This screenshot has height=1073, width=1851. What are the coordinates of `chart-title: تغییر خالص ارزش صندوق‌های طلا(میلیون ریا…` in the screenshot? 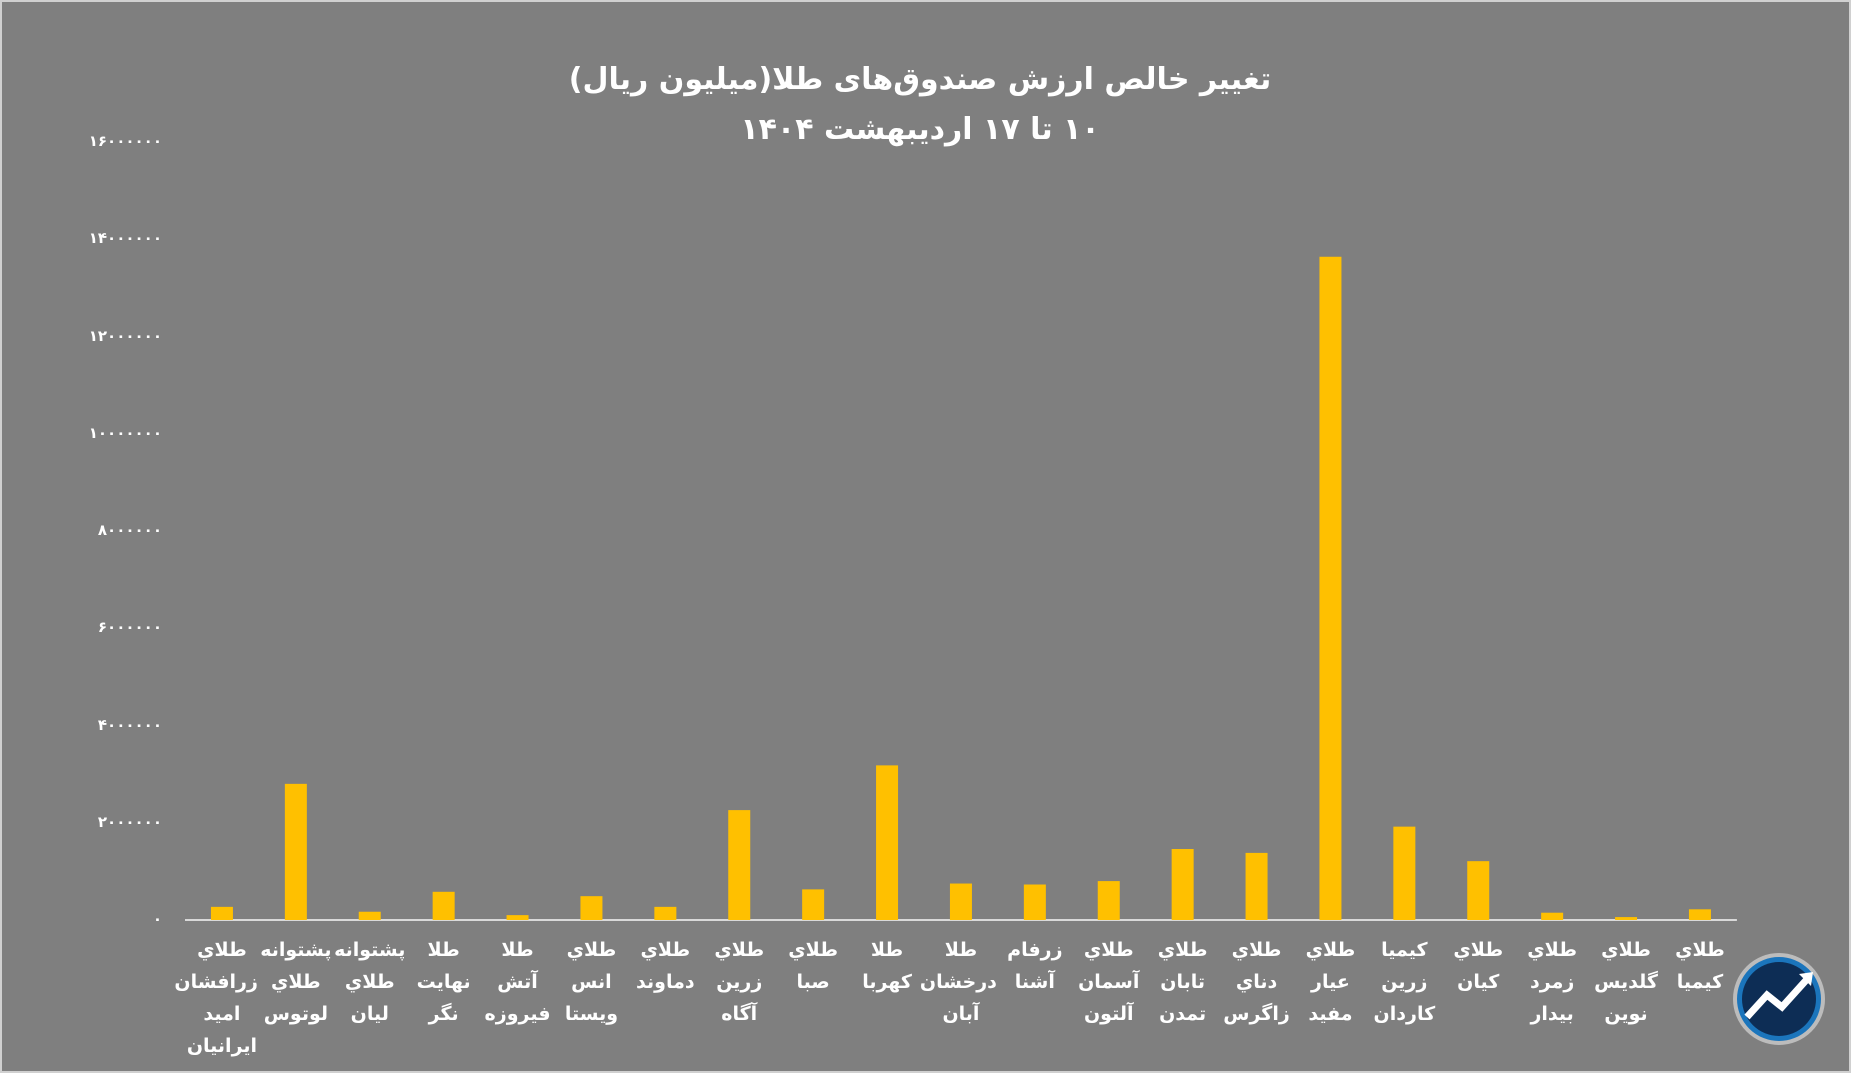 It's located at (920, 79).